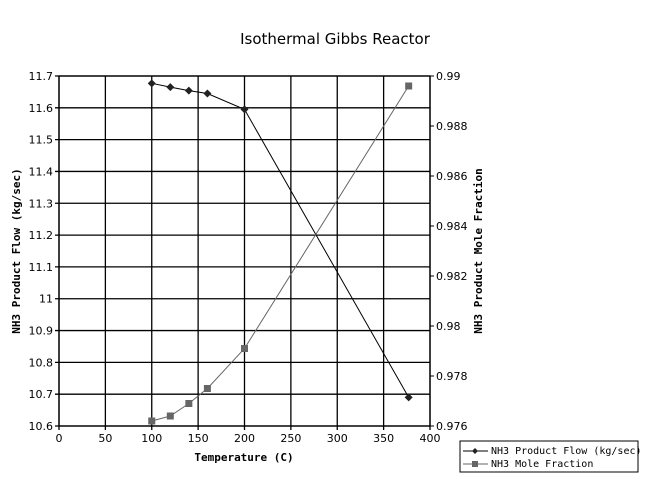 This screenshot has height=504, width=648. Describe the element at coordinates (383, 438) in the screenshot. I see `x-tick-label: 350` at that location.